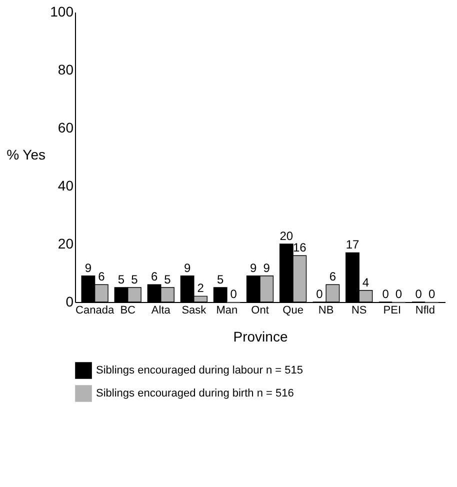 The height and width of the screenshot is (487, 457). Describe the element at coordinates (293, 310) in the screenshot. I see `x-tick-label: Que` at that location.